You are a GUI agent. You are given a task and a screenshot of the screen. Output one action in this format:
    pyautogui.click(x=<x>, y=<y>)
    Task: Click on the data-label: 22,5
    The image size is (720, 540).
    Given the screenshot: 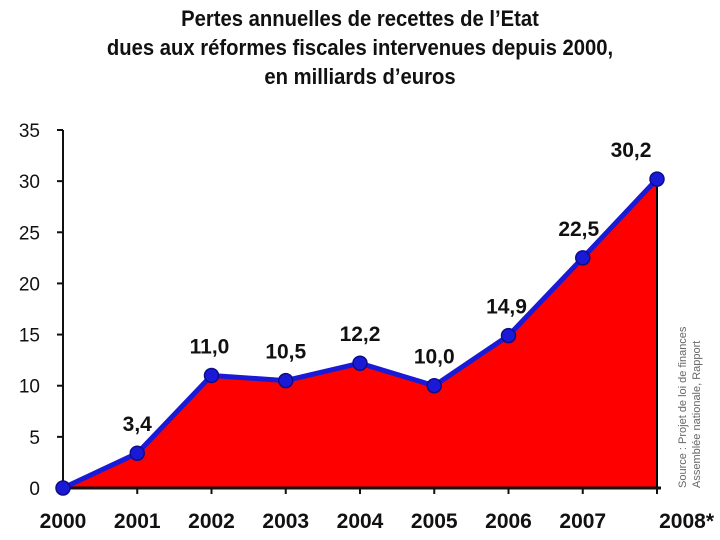 What is the action you would take?
    pyautogui.click(x=578, y=229)
    